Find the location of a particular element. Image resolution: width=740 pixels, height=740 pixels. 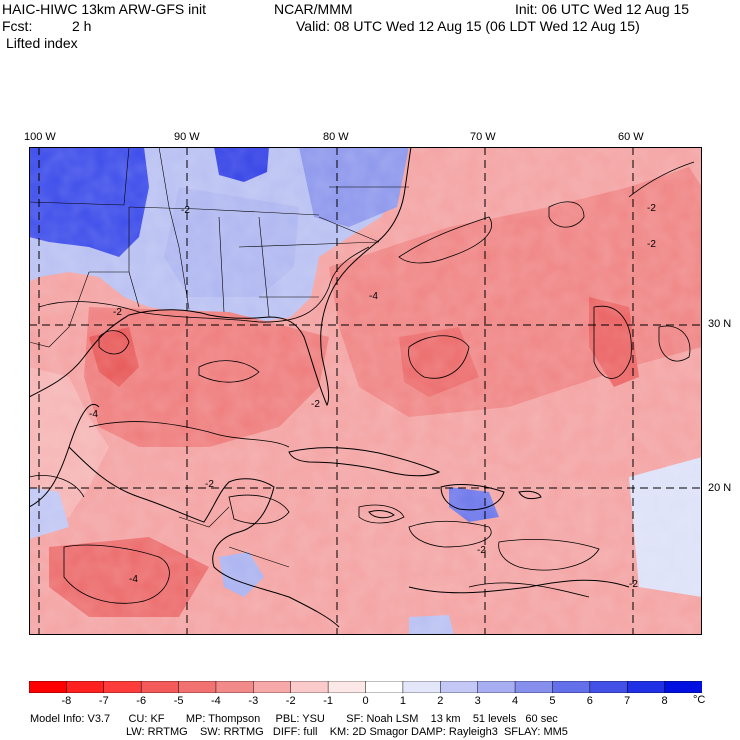

legend-tick-label: 1 is located at coordinates (402, 701).